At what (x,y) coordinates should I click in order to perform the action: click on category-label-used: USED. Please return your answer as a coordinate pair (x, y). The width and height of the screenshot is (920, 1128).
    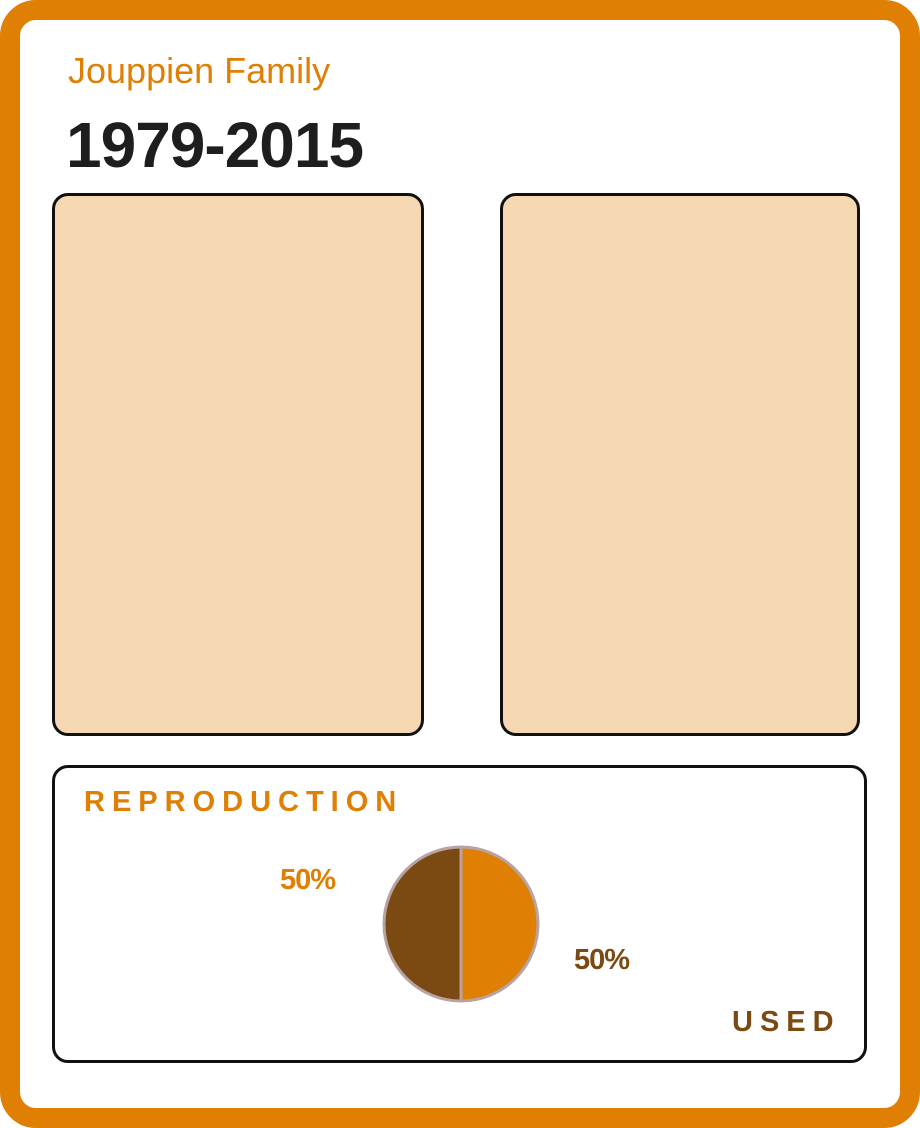
    Looking at the image, I should click on (786, 1022).